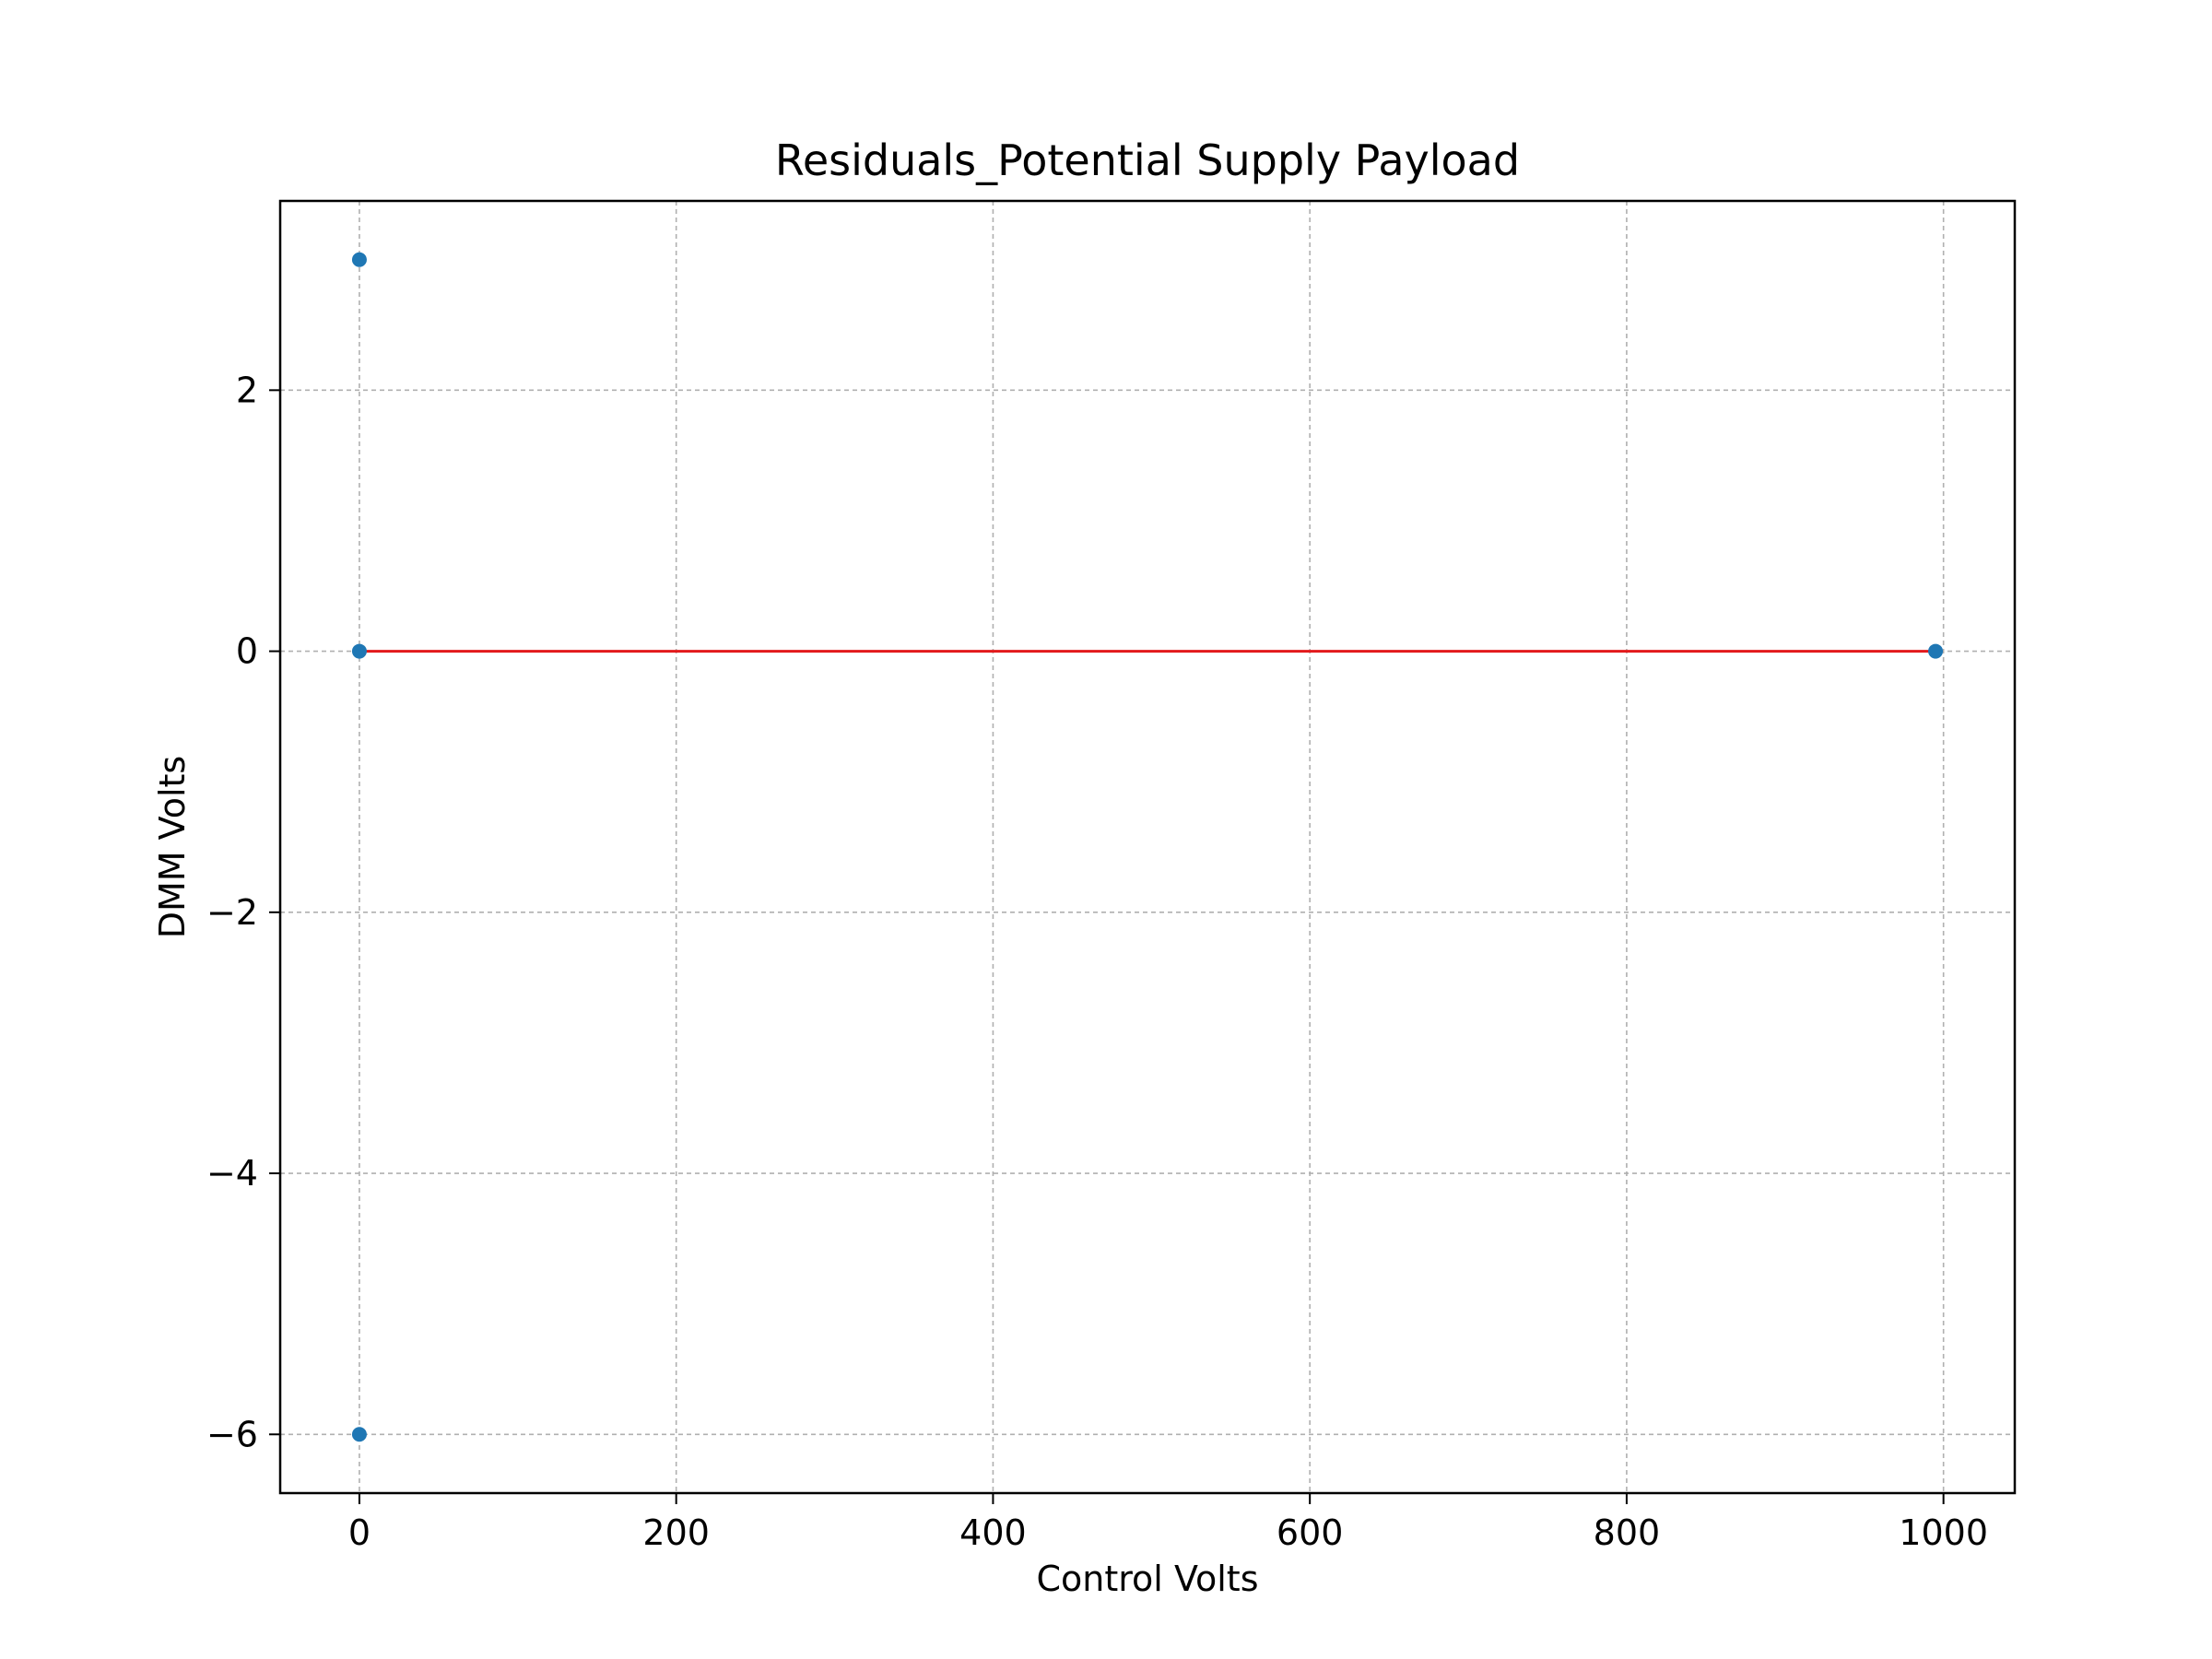  I want to click on y-axis-label: DMM Volts, so click(172, 847).